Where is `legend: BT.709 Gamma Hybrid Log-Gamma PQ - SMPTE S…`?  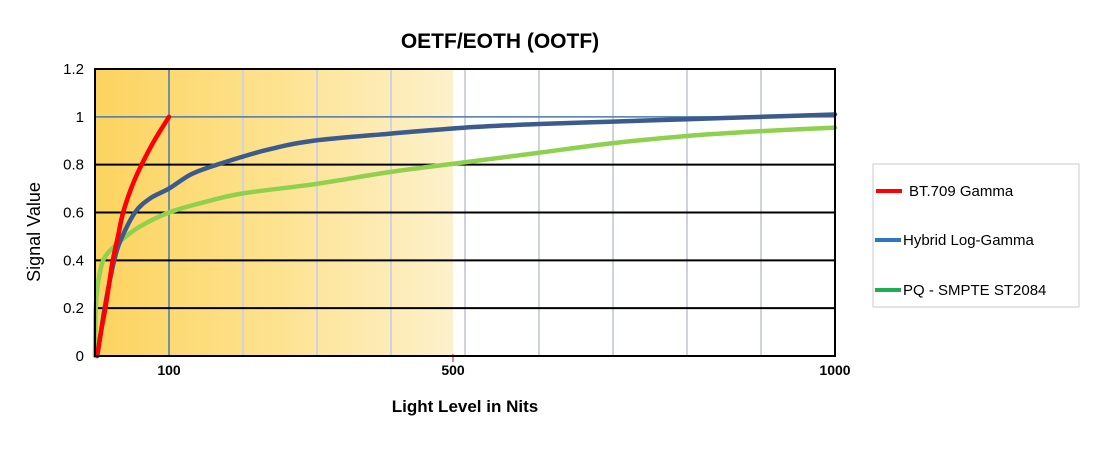 legend: BT.709 Gamma Hybrid Log-Gamma PQ - SMPTE S… is located at coordinates (976, 235).